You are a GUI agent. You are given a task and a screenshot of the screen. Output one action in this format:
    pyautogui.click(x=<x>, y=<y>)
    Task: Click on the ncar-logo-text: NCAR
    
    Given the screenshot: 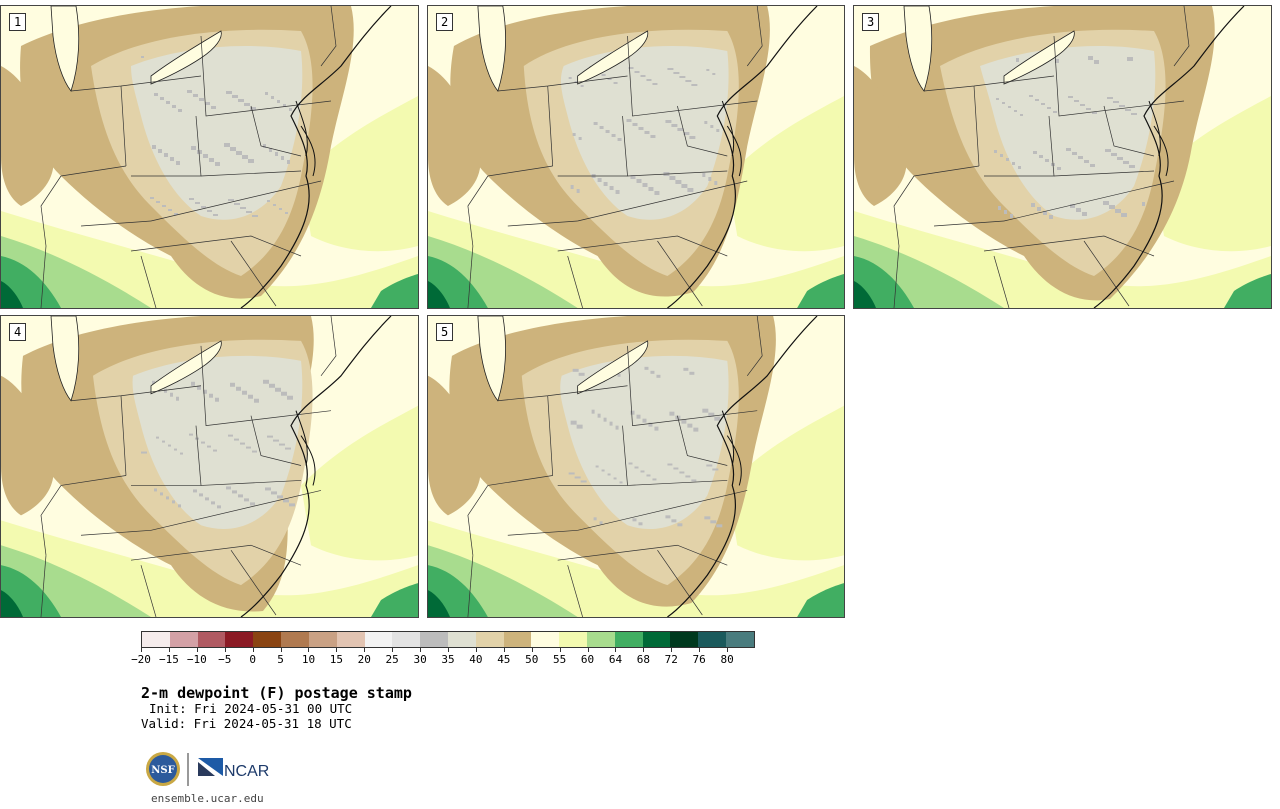 What is the action you would take?
    pyautogui.click(x=246, y=771)
    